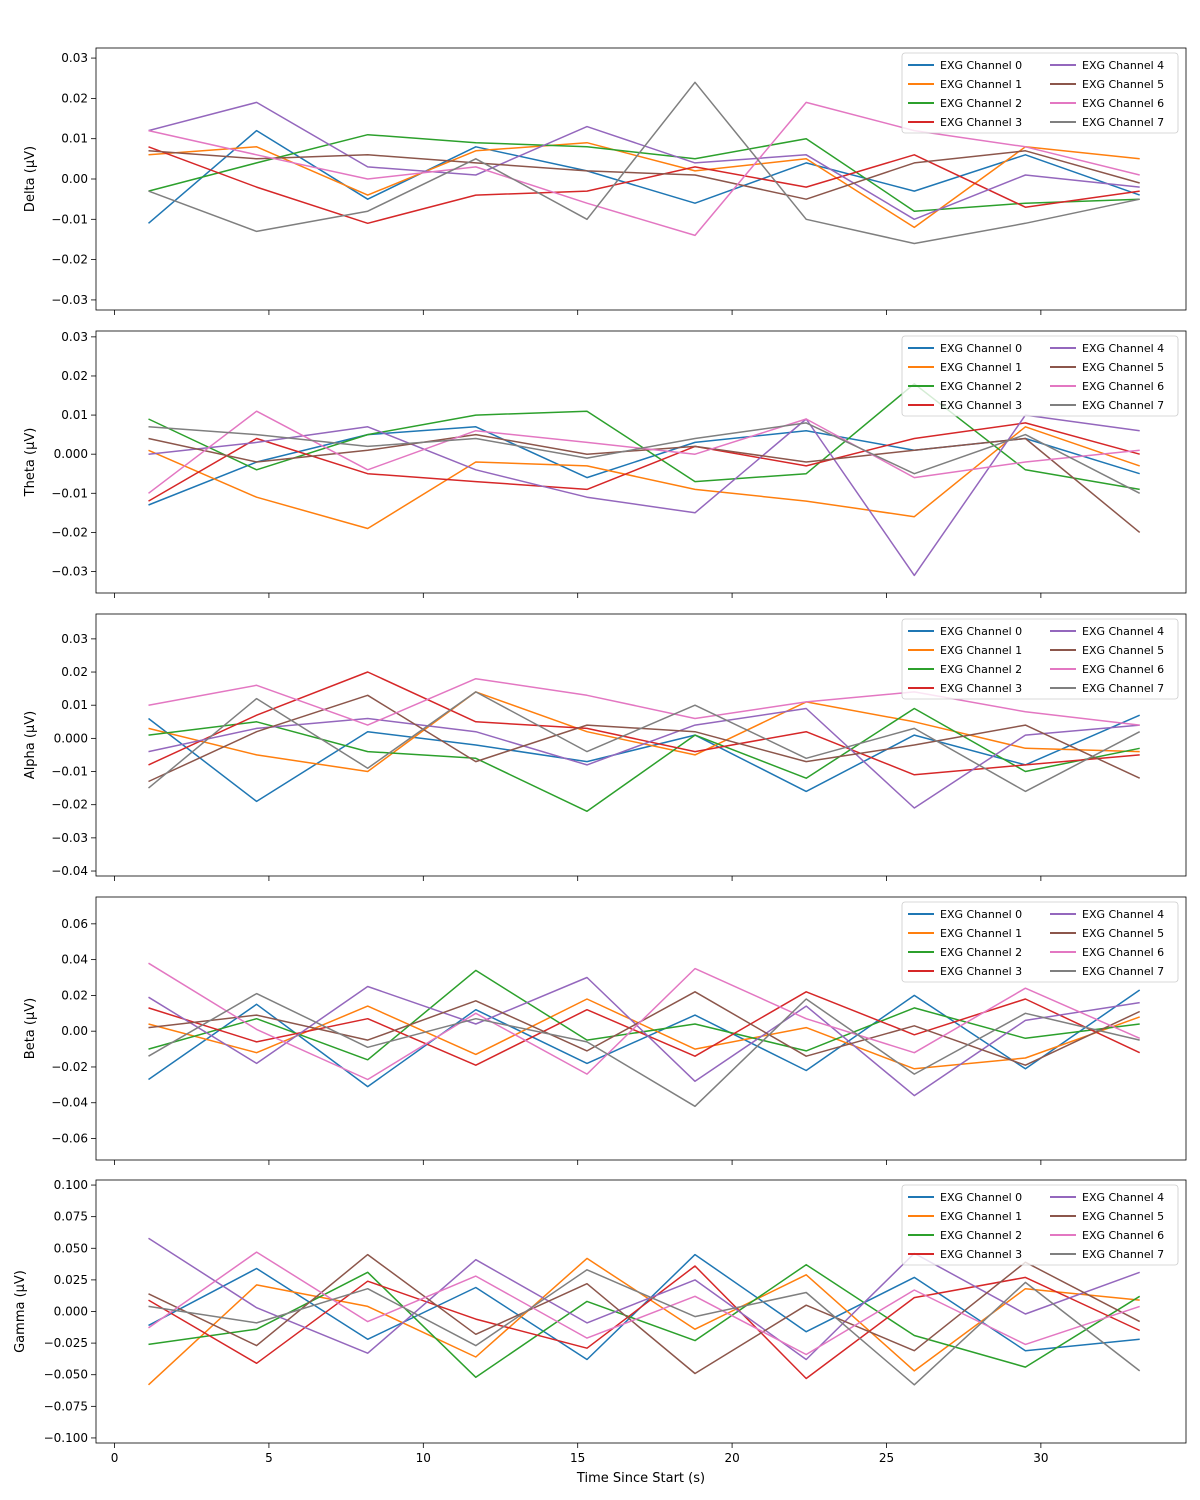  Describe the element at coordinates (74, 1031) in the screenshot. I see `y-tick-label: 0.00` at that location.